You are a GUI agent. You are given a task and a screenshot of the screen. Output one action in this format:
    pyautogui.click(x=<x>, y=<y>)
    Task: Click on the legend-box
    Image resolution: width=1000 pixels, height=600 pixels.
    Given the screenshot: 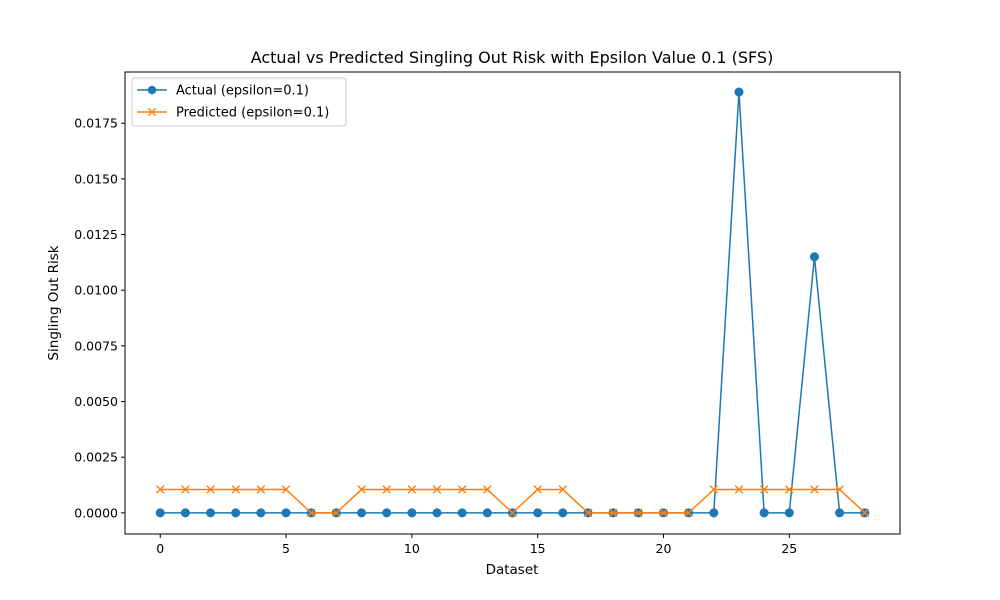 What is the action you would take?
    pyautogui.click(x=239, y=102)
    